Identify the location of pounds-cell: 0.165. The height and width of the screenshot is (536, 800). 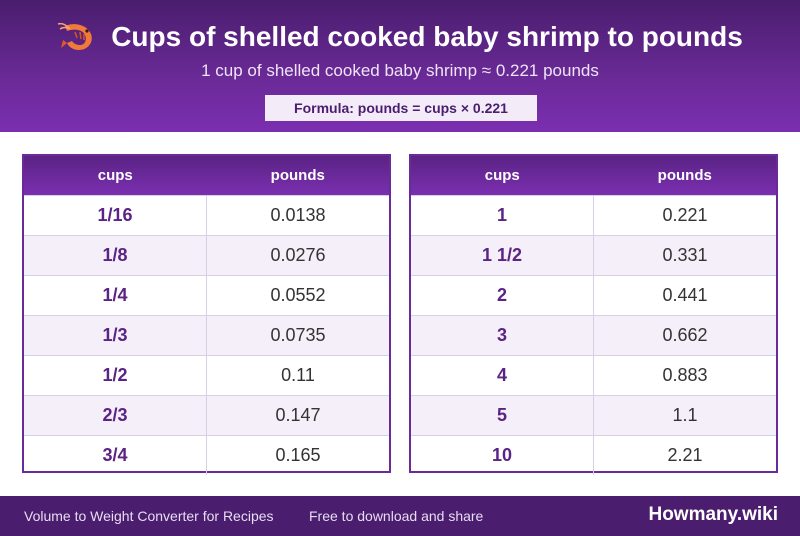
(298, 455).